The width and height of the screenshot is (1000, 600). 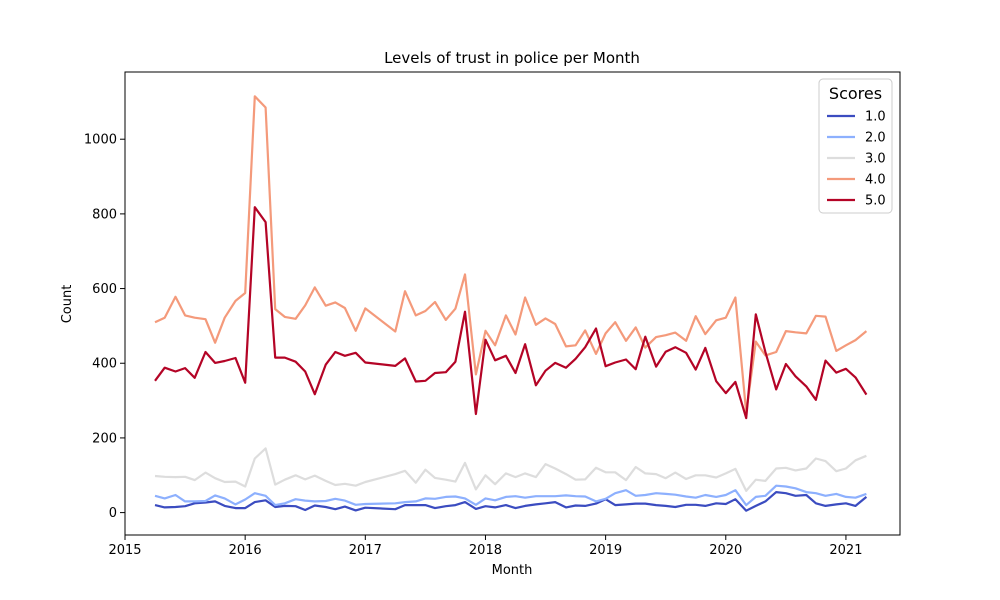 What do you see at coordinates (100, 140) in the screenshot?
I see `y-tick-label: 1000` at bounding box center [100, 140].